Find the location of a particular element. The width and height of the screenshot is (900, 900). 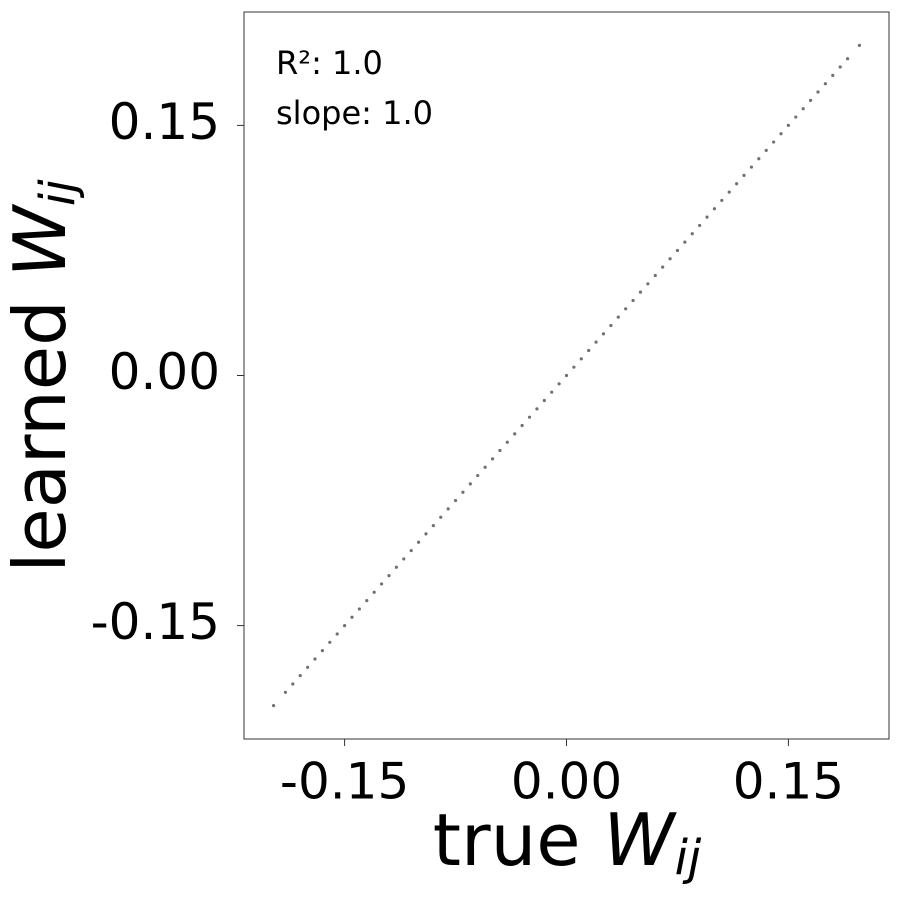

y-label-symbol: W is located at coordinates (41, 240).